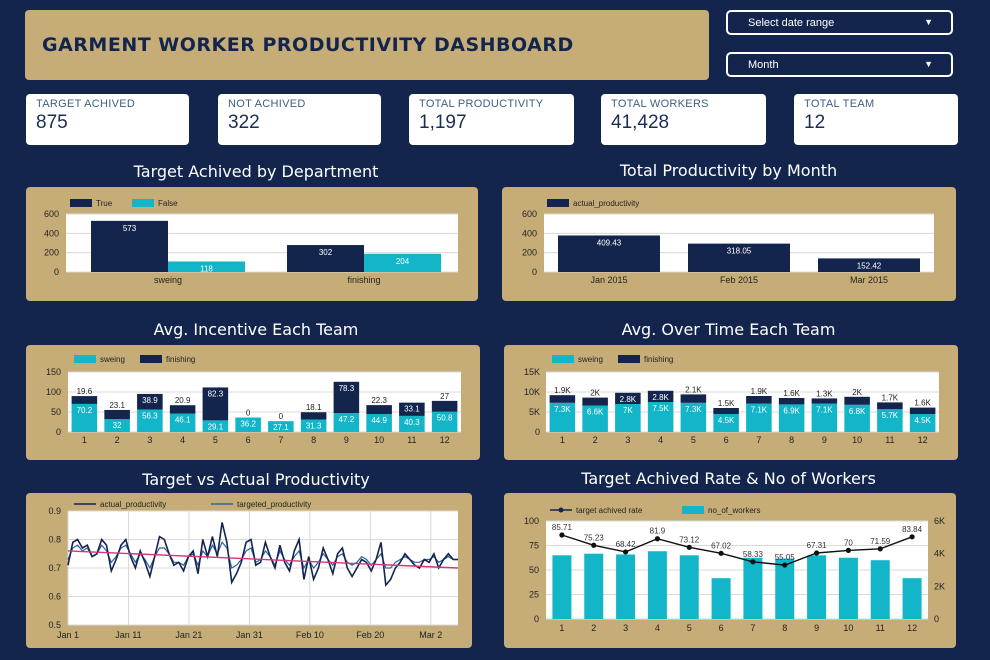 The image size is (990, 660). Describe the element at coordinates (817, 545) in the screenshot. I see `data-label: 67.31` at that location.